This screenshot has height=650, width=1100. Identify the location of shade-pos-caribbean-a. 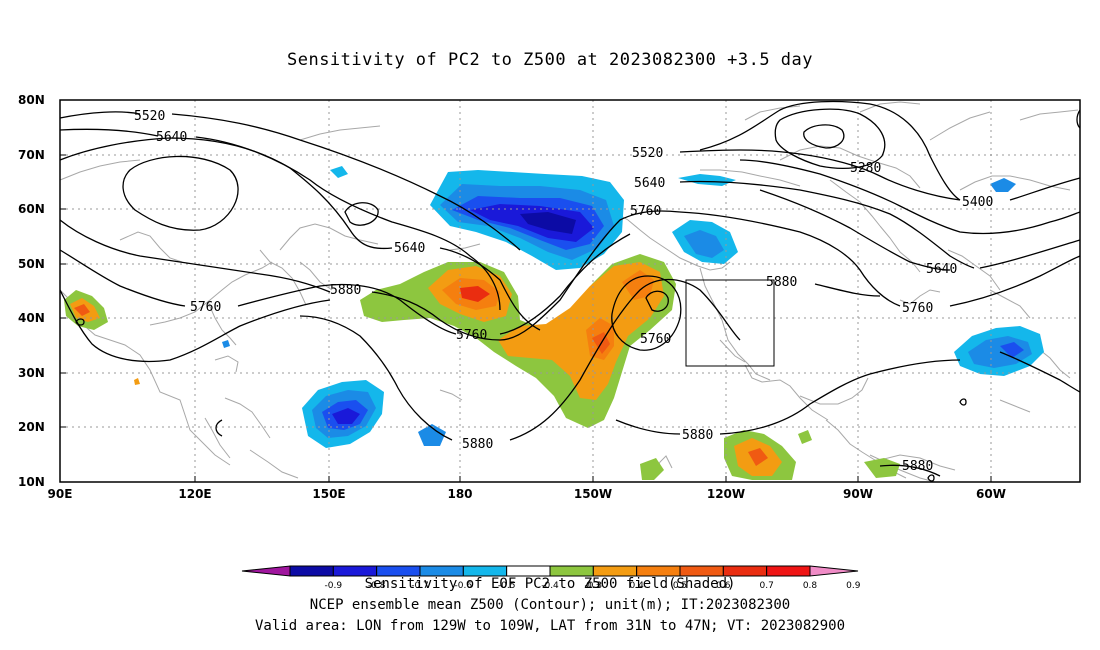
(652, 469).